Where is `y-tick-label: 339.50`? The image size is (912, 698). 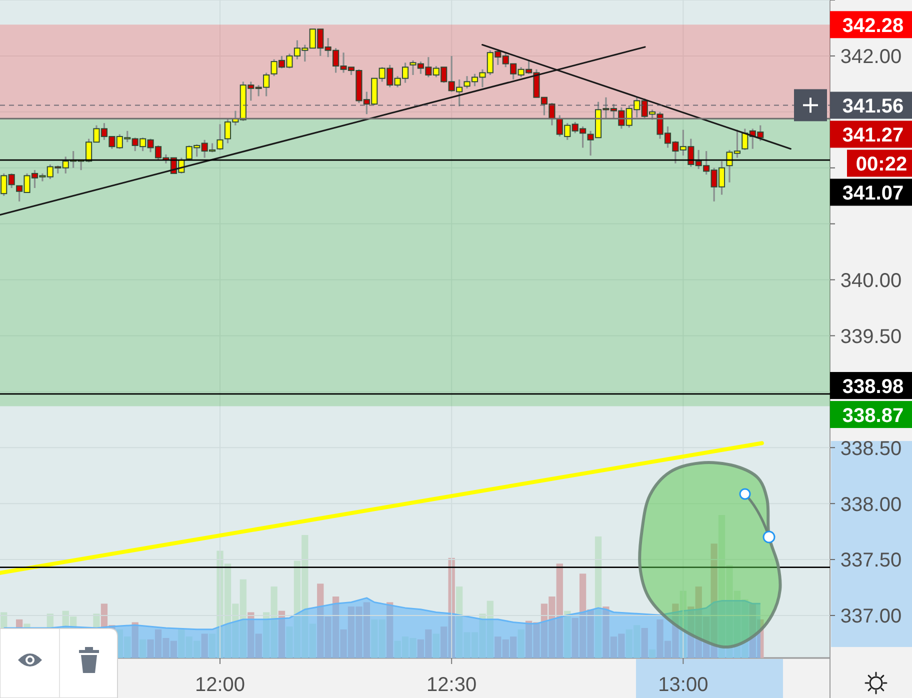 y-tick-label: 339.50 is located at coordinates (871, 337).